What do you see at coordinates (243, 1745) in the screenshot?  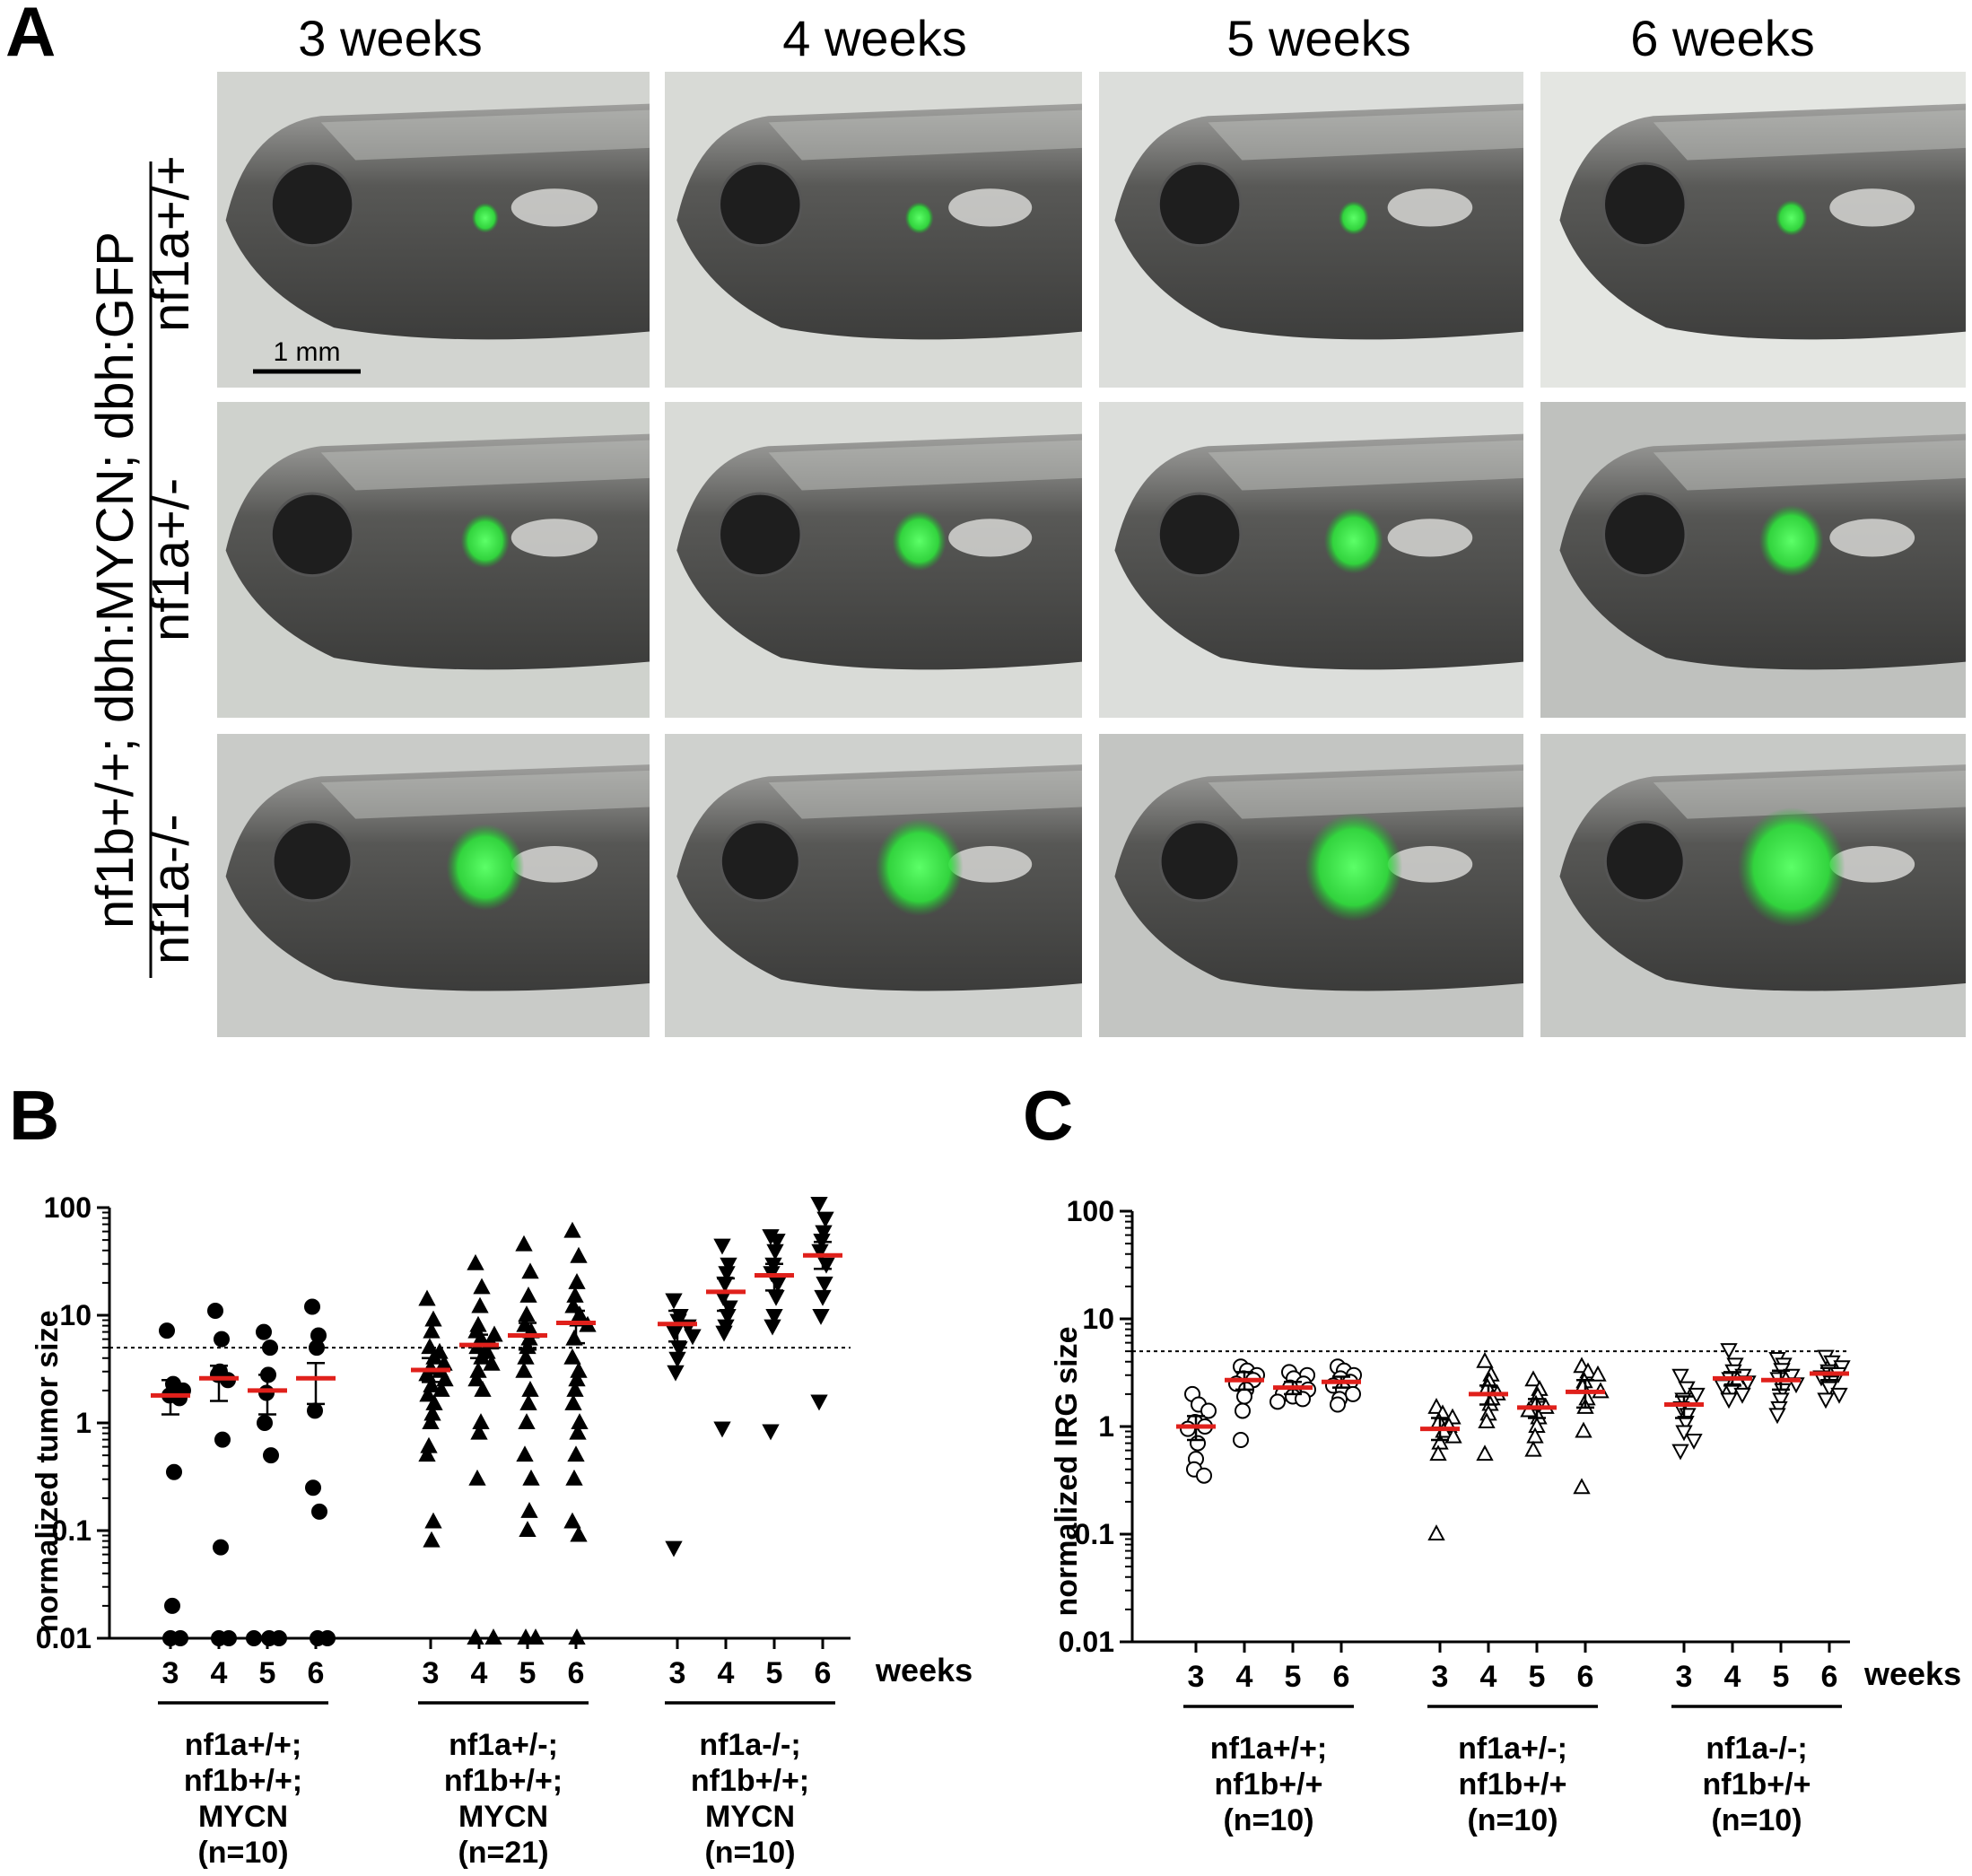 I see `group-label-line: nf1a+/+;` at bounding box center [243, 1745].